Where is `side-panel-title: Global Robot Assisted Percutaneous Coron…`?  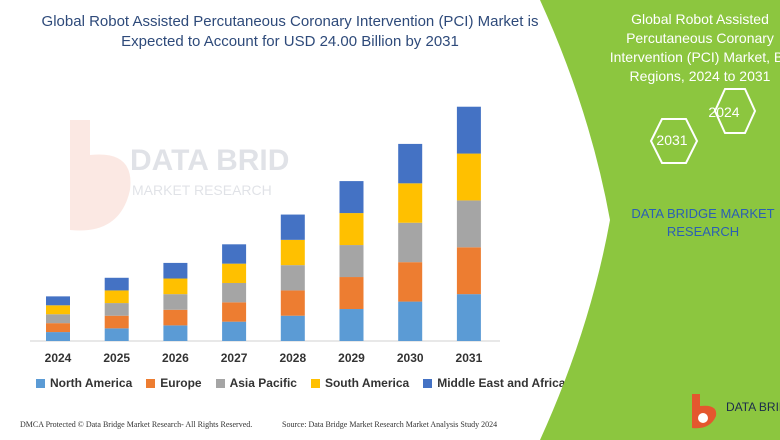 side-panel-title: Global Robot Assisted Percutaneous Coron… is located at coordinates (694, 47).